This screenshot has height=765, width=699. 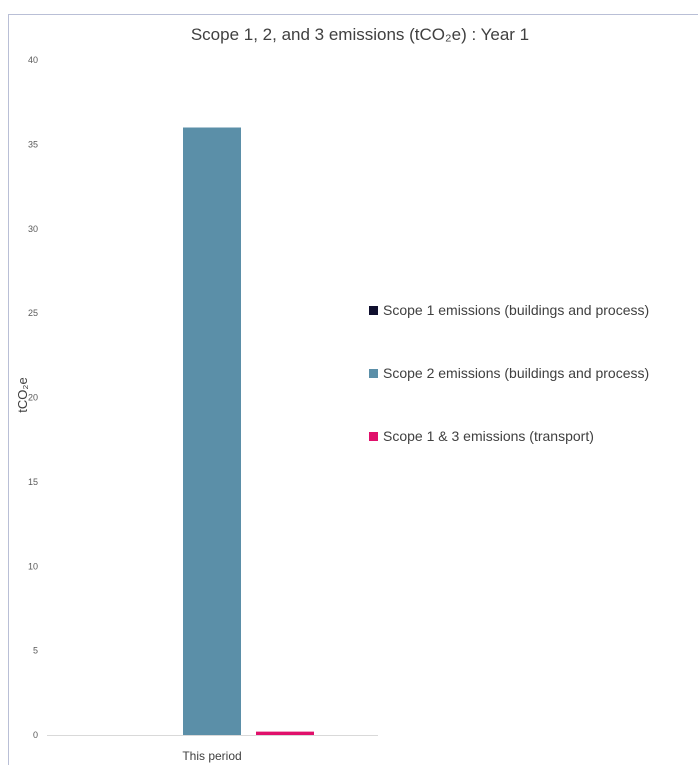 I want to click on y-axis-ticks: 0 5 10 15 20 25 30 35 40, so click(x=33, y=397).